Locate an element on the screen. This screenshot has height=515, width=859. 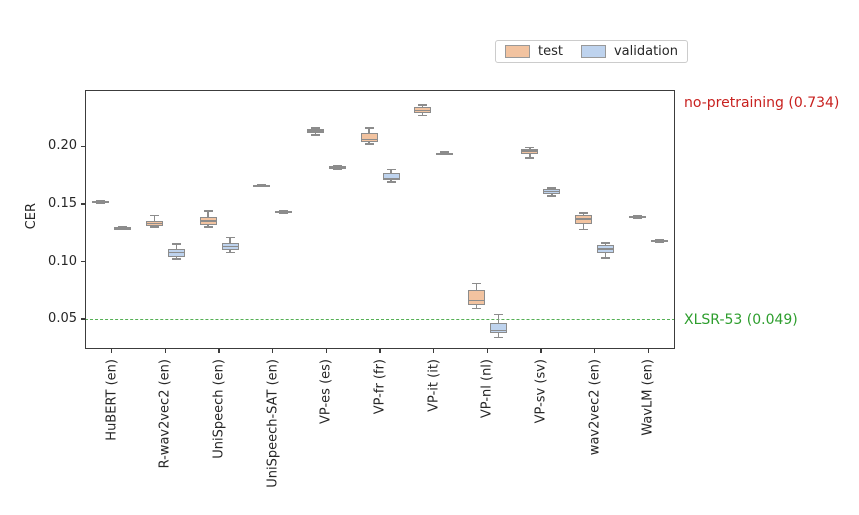
legend-item-validation: validation is located at coordinates (629, 51).